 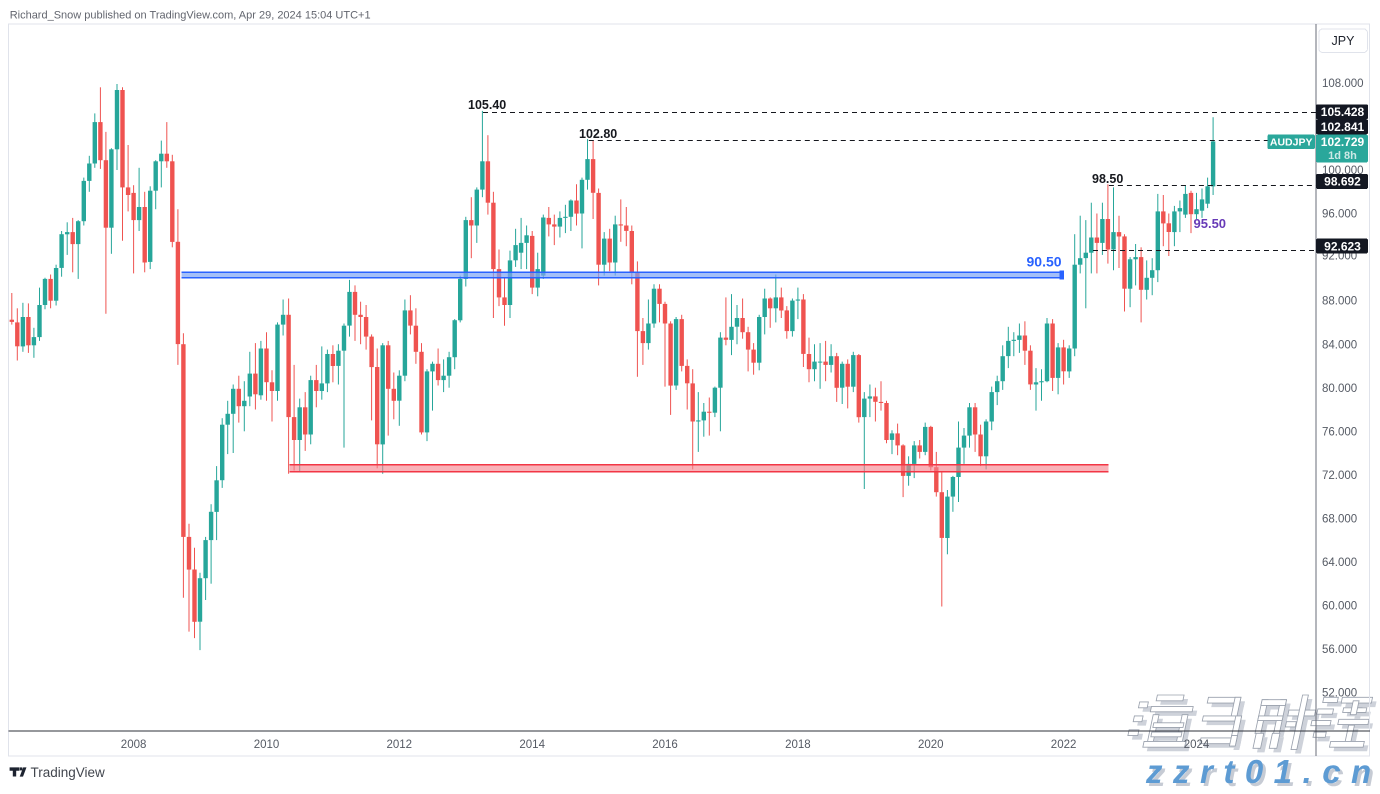 I want to click on svg-text: 95.50, so click(x=1210, y=223).